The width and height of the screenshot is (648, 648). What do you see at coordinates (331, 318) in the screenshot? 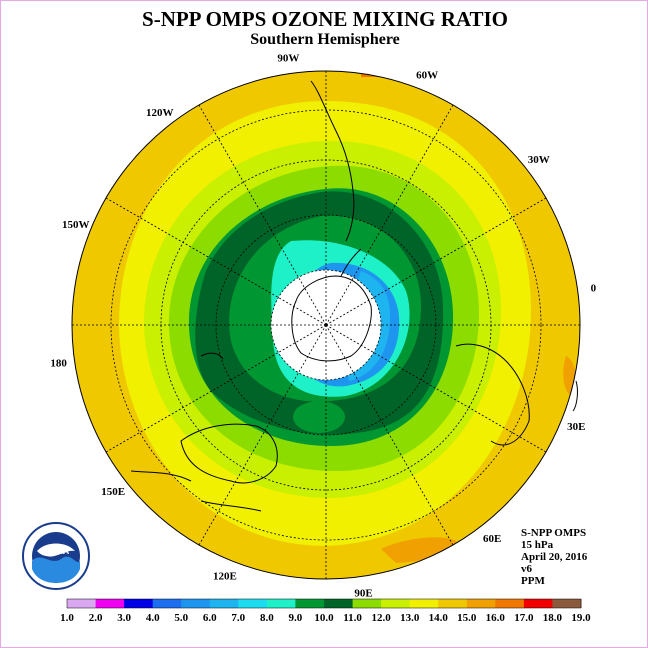
I see `antarctica-coast` at bounding box center [331, 318].